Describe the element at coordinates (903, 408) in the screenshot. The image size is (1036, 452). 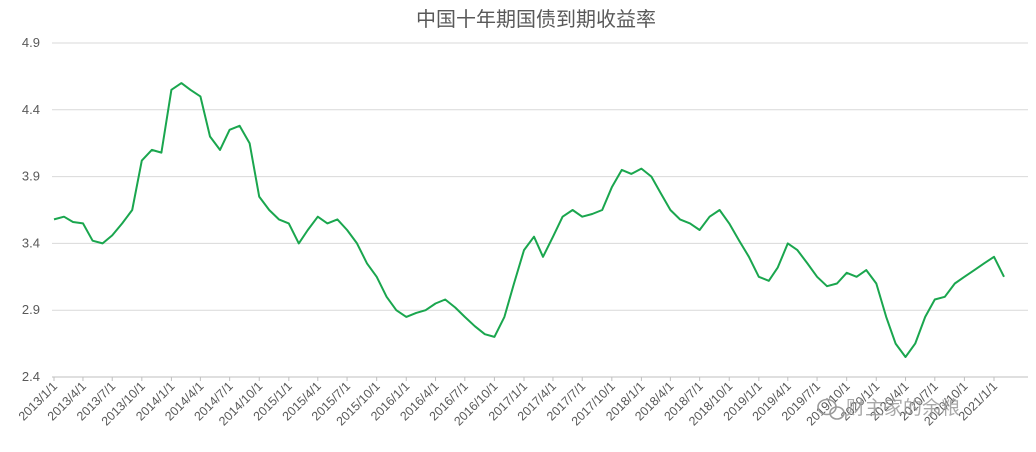
I see `watermark-text: 财主家的余粮` at that location.